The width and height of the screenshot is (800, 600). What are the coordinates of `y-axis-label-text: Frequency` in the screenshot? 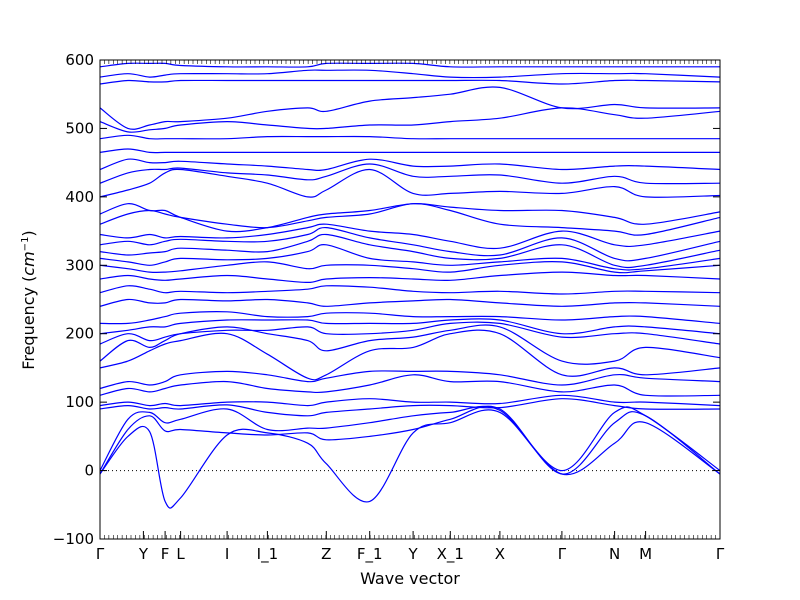 It's located at (28, 328).